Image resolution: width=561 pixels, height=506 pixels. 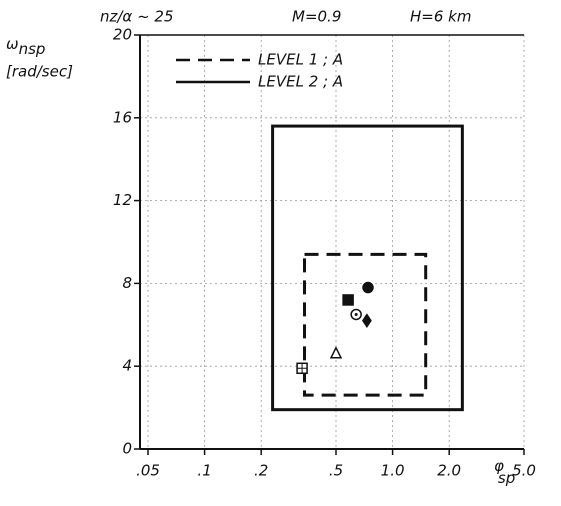 I want to click on title-part: H=6 km, so click(x=440, y=17).